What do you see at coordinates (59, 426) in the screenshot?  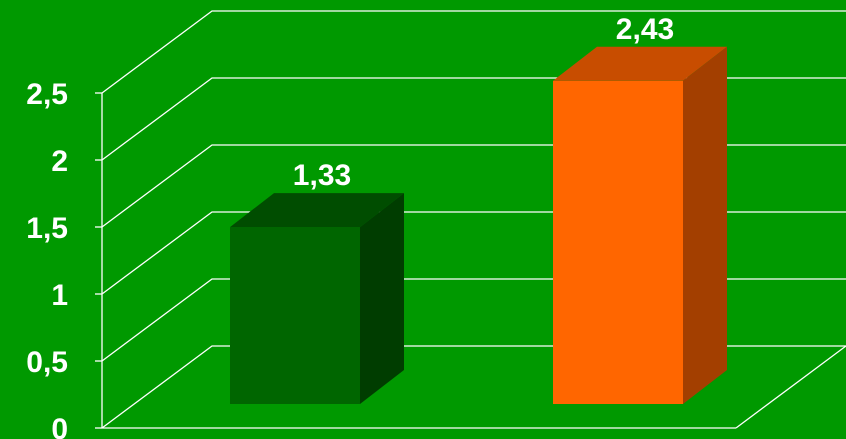 I see `y-tick-label: 0` at bounding box center [59, 426].